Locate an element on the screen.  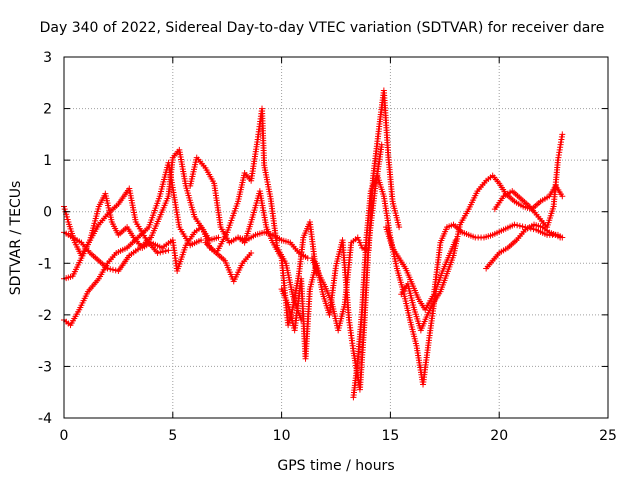
series-track-a is located at coordinates (116, 233).